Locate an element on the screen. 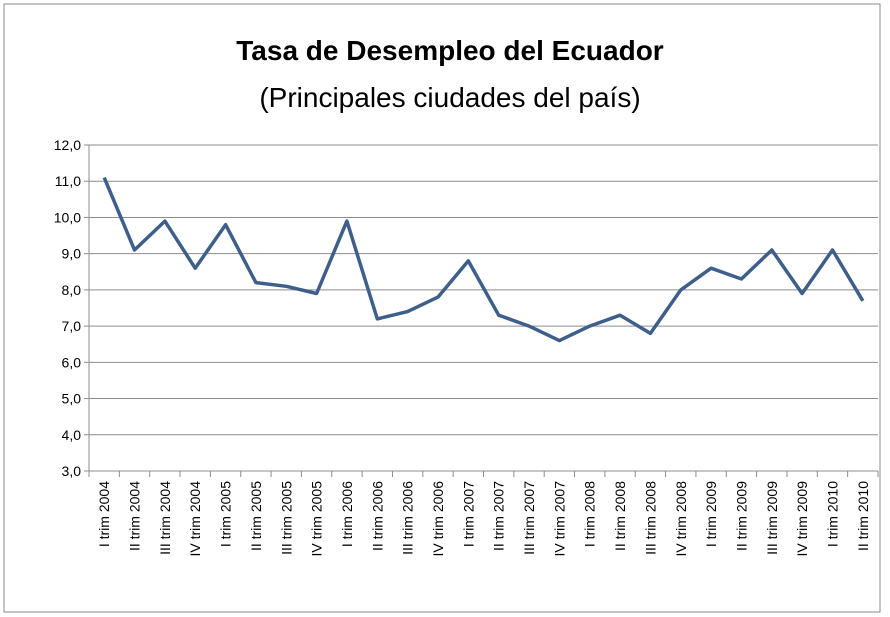 Image resolution: width=890 pixels, height=617 pixels. x-tick-label: I trim 2008 is located at coordinates (590, 514).